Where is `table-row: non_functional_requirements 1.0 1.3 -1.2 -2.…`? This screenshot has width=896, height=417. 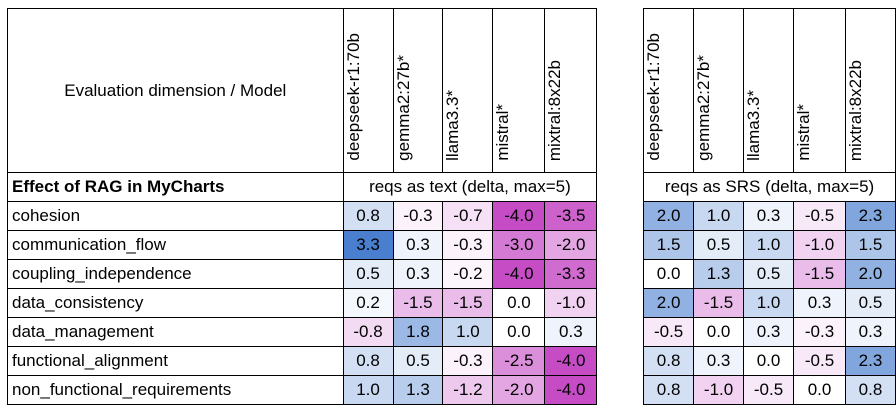 table-row: non_functional_requirements 1.0 1.3 -1.2 -2.… is located at coordinates (451, 390).